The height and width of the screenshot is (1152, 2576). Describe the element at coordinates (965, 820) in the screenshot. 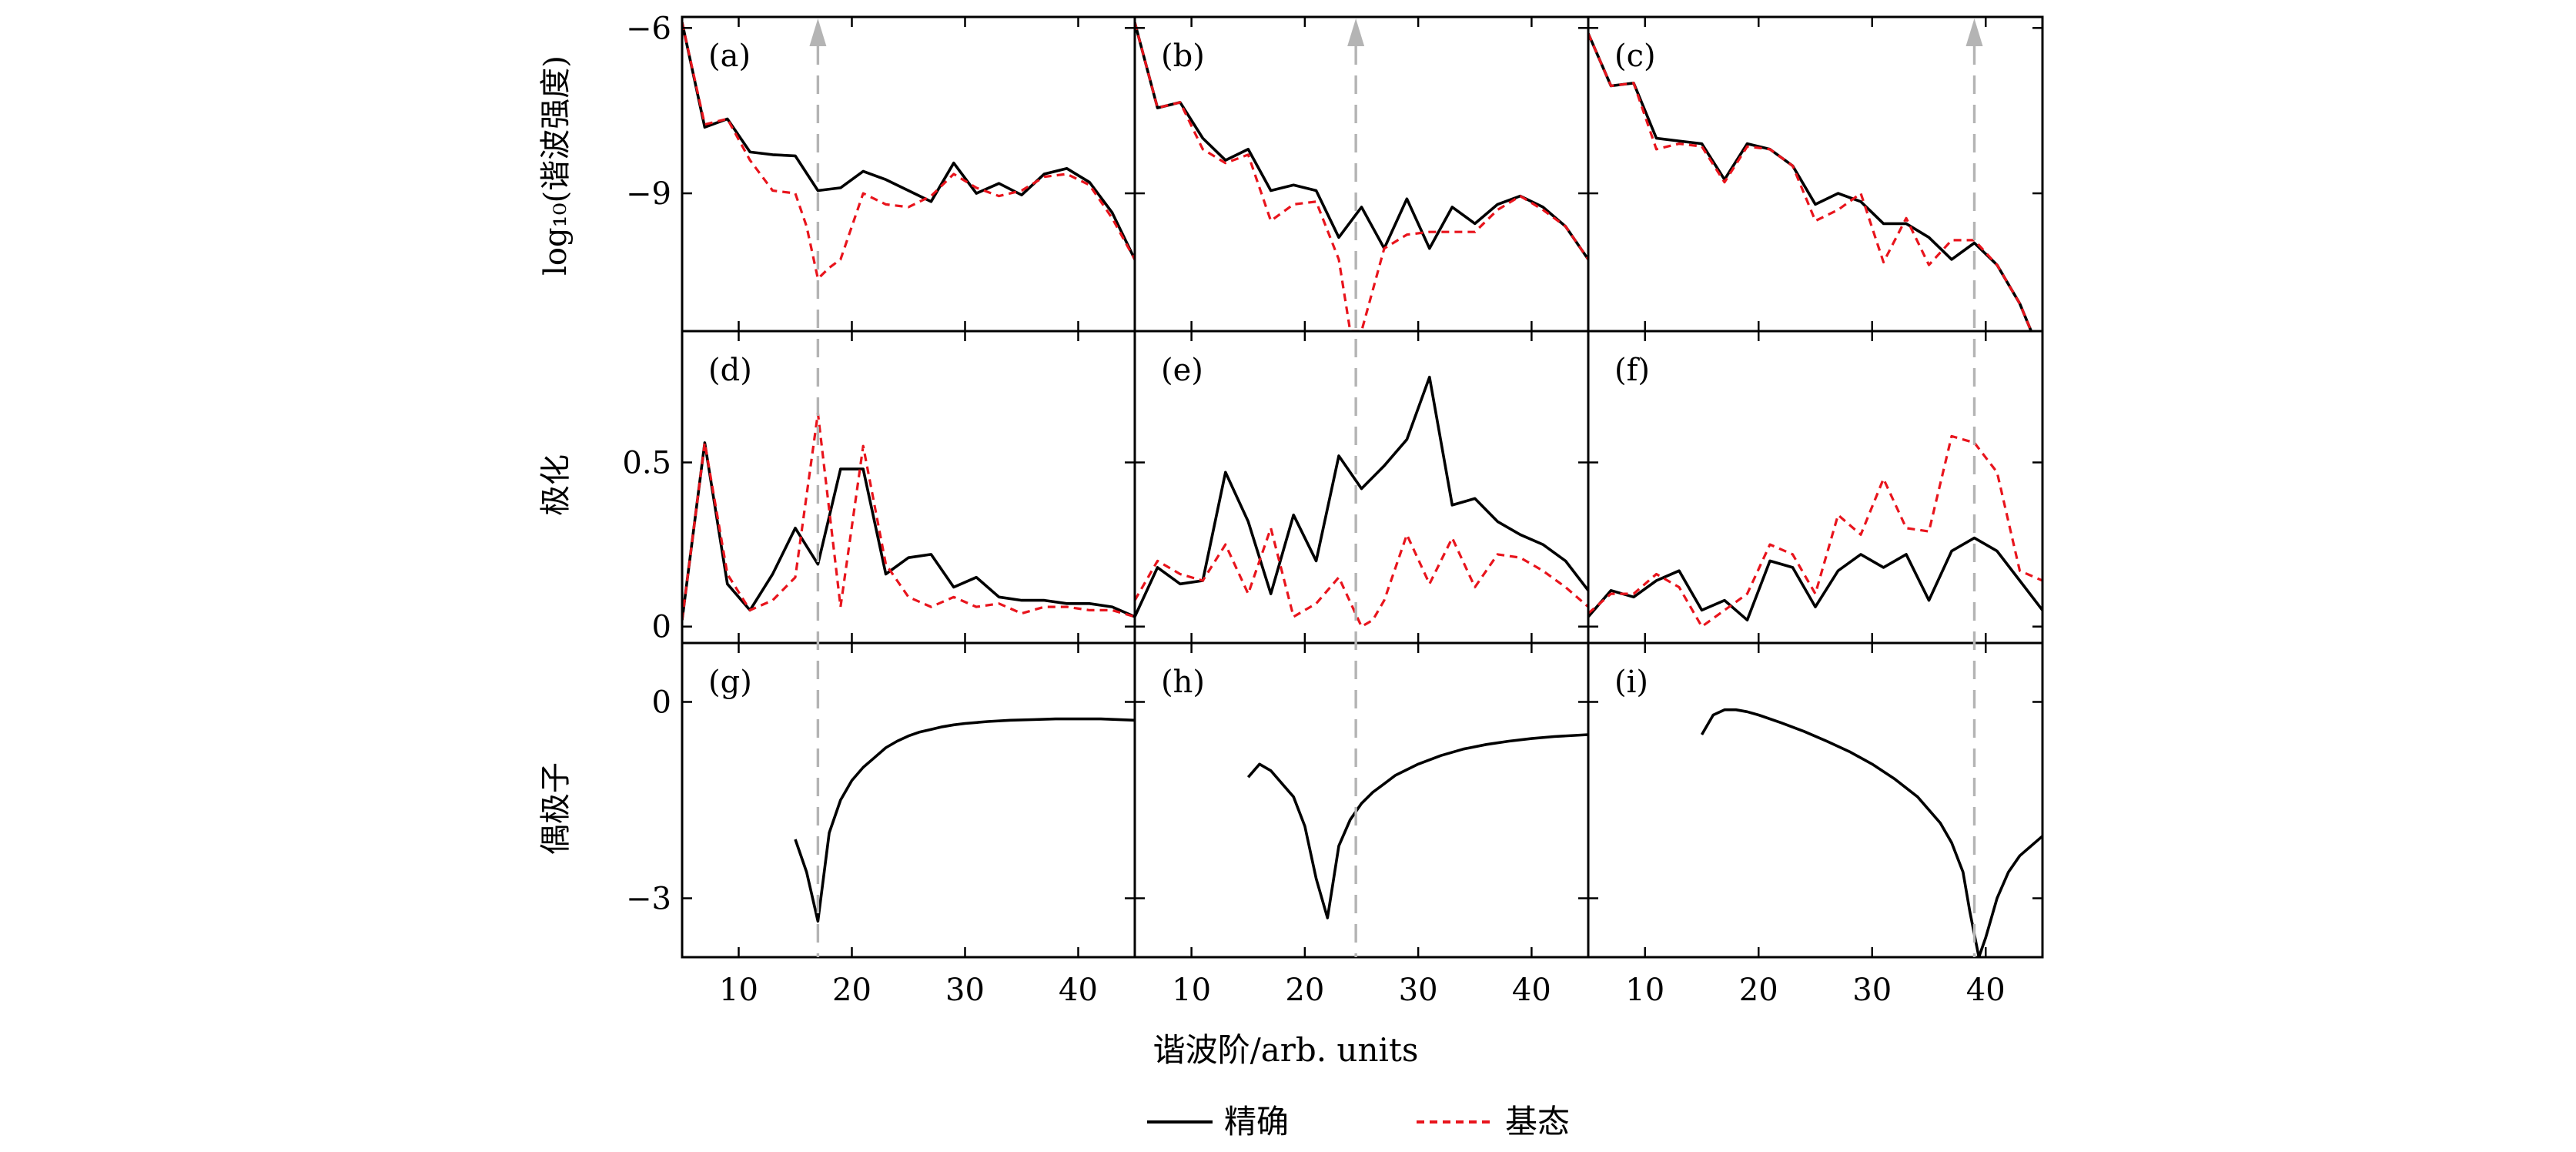

I see `series-exact-line-g` at that location.